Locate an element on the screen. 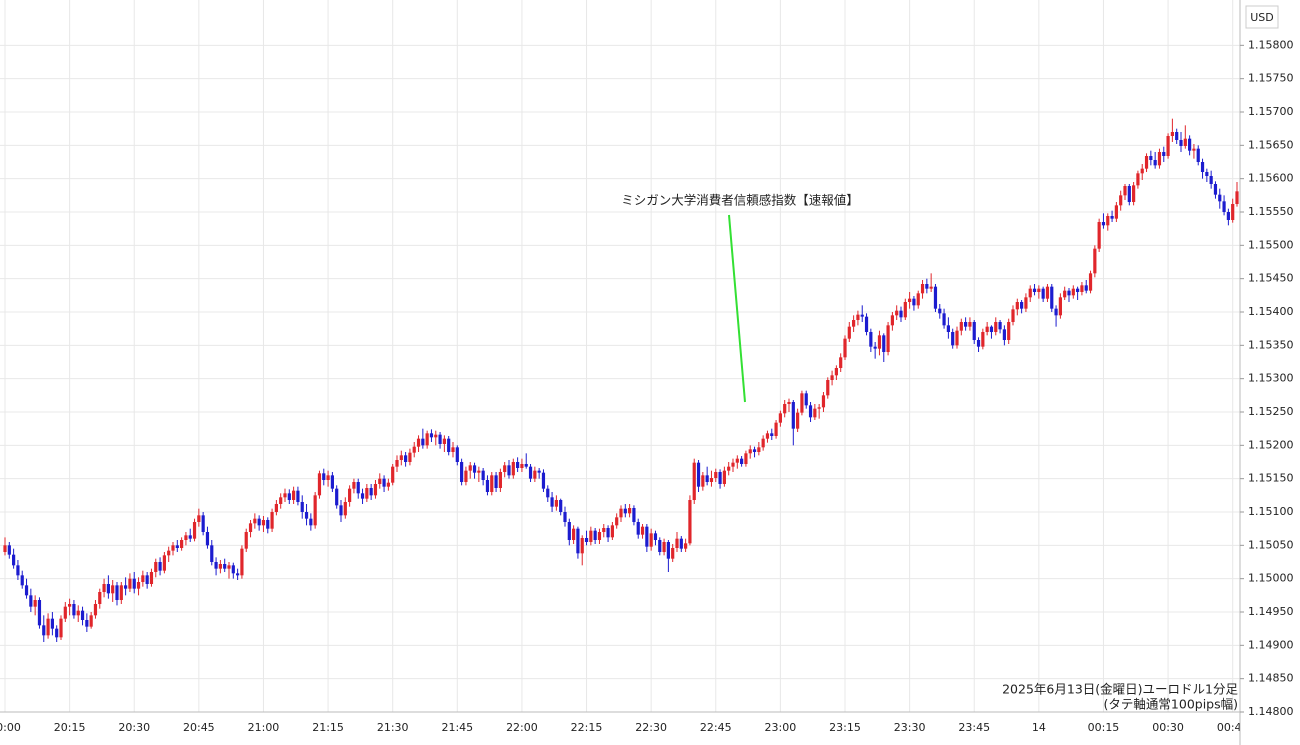 The width and height of the screenshot is (1300, 745). y-tick-label: 1.15250 is located at coordinates (1271, 411).